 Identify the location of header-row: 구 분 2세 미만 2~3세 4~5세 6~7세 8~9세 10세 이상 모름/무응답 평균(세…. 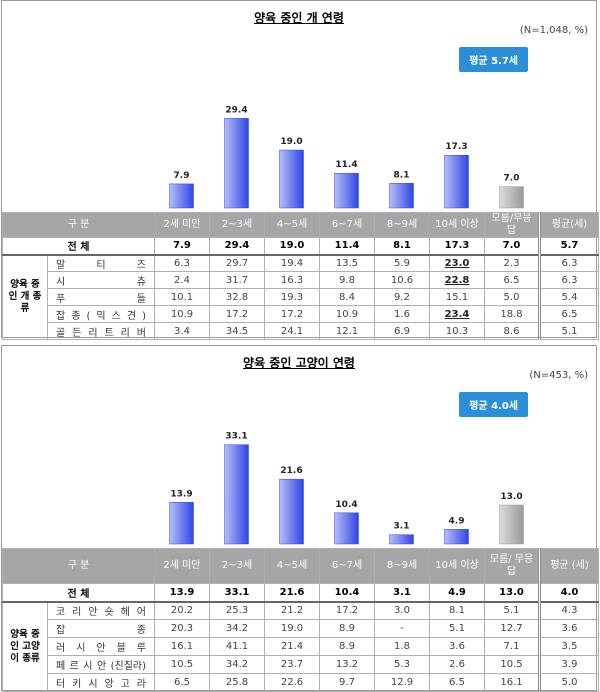
(300, 225).